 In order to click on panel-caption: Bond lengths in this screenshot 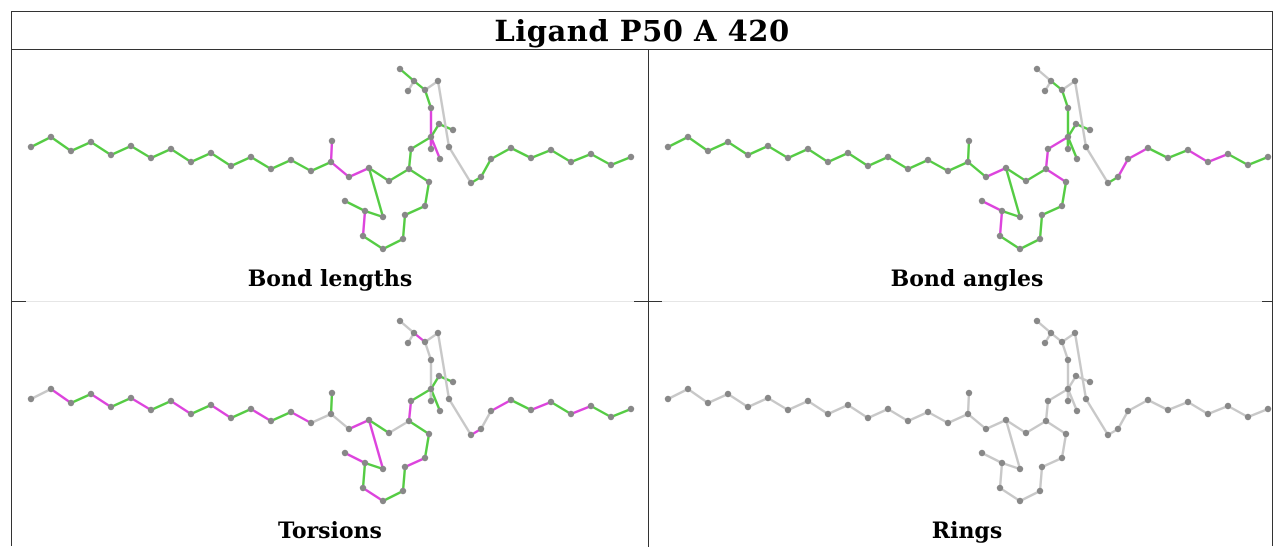, I will do `click(330, 279)`.